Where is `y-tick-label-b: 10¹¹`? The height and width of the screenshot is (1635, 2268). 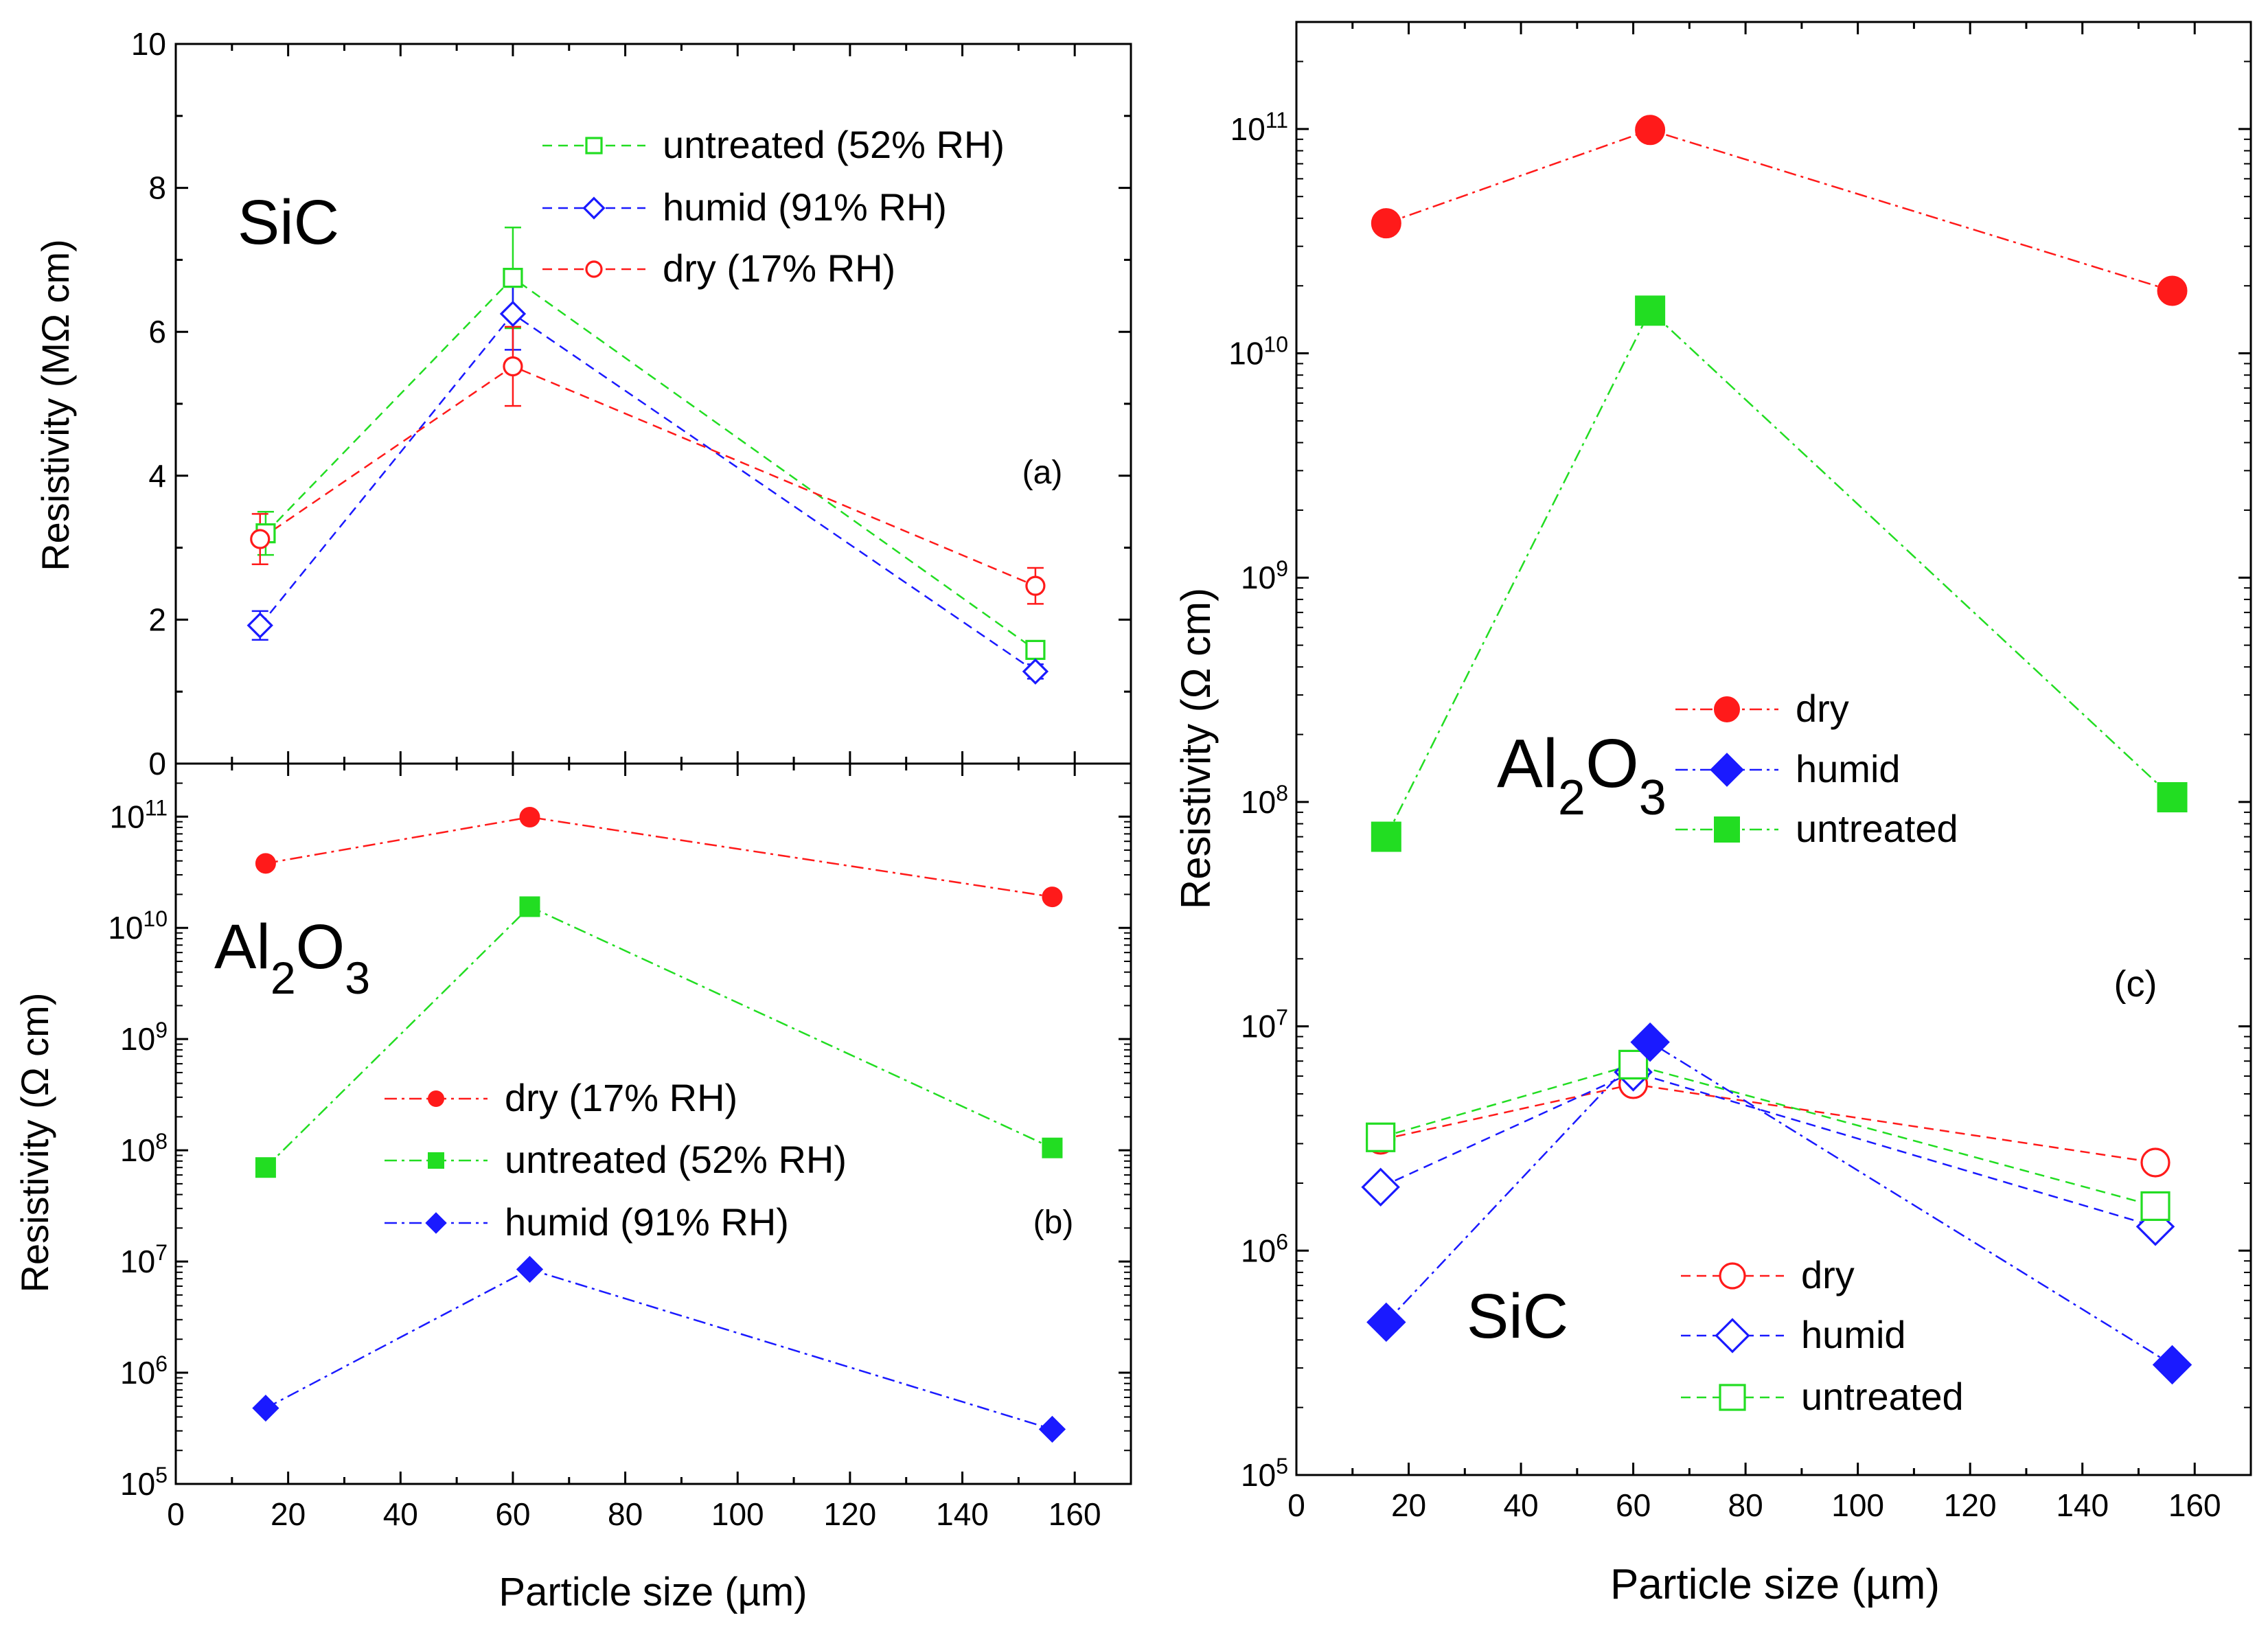
y-tick-label-b: 10¹¹ is located at coordinates (139, 814).